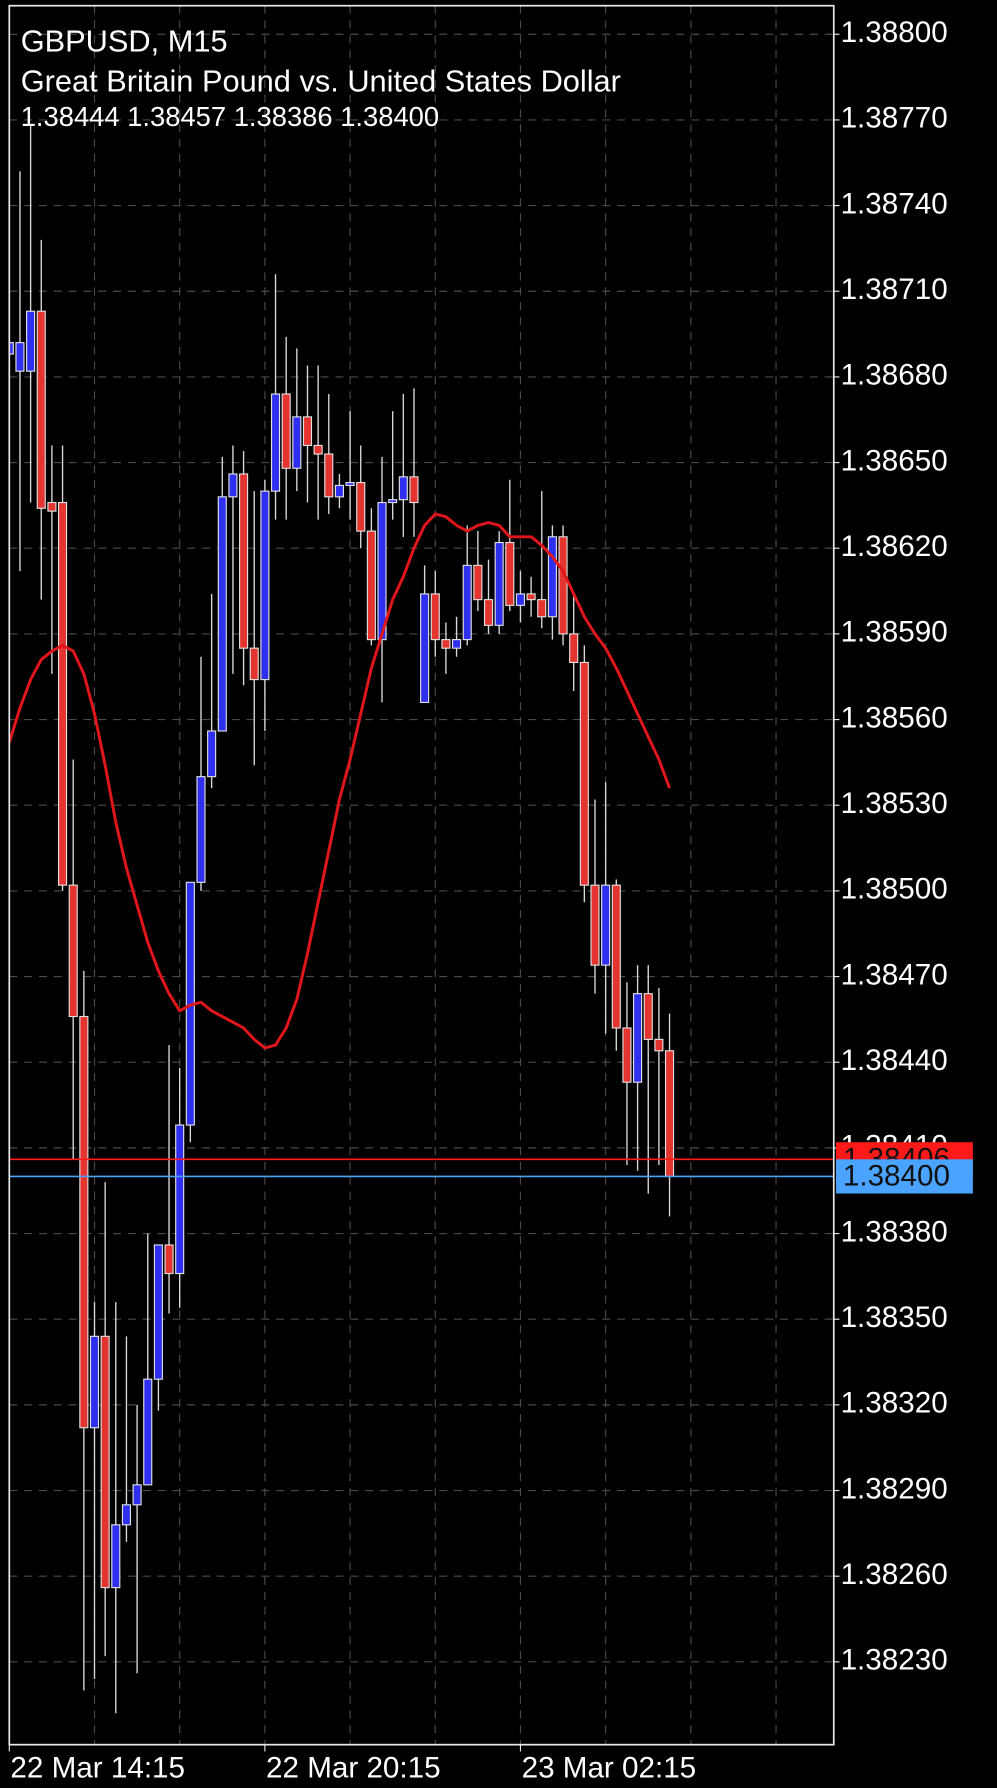 The width and height of the screenshot is (997, 1788). Describe the element at coordinates (894, 1488) in the screenshot. I see `y-tick-label: 1.38290` at that location.